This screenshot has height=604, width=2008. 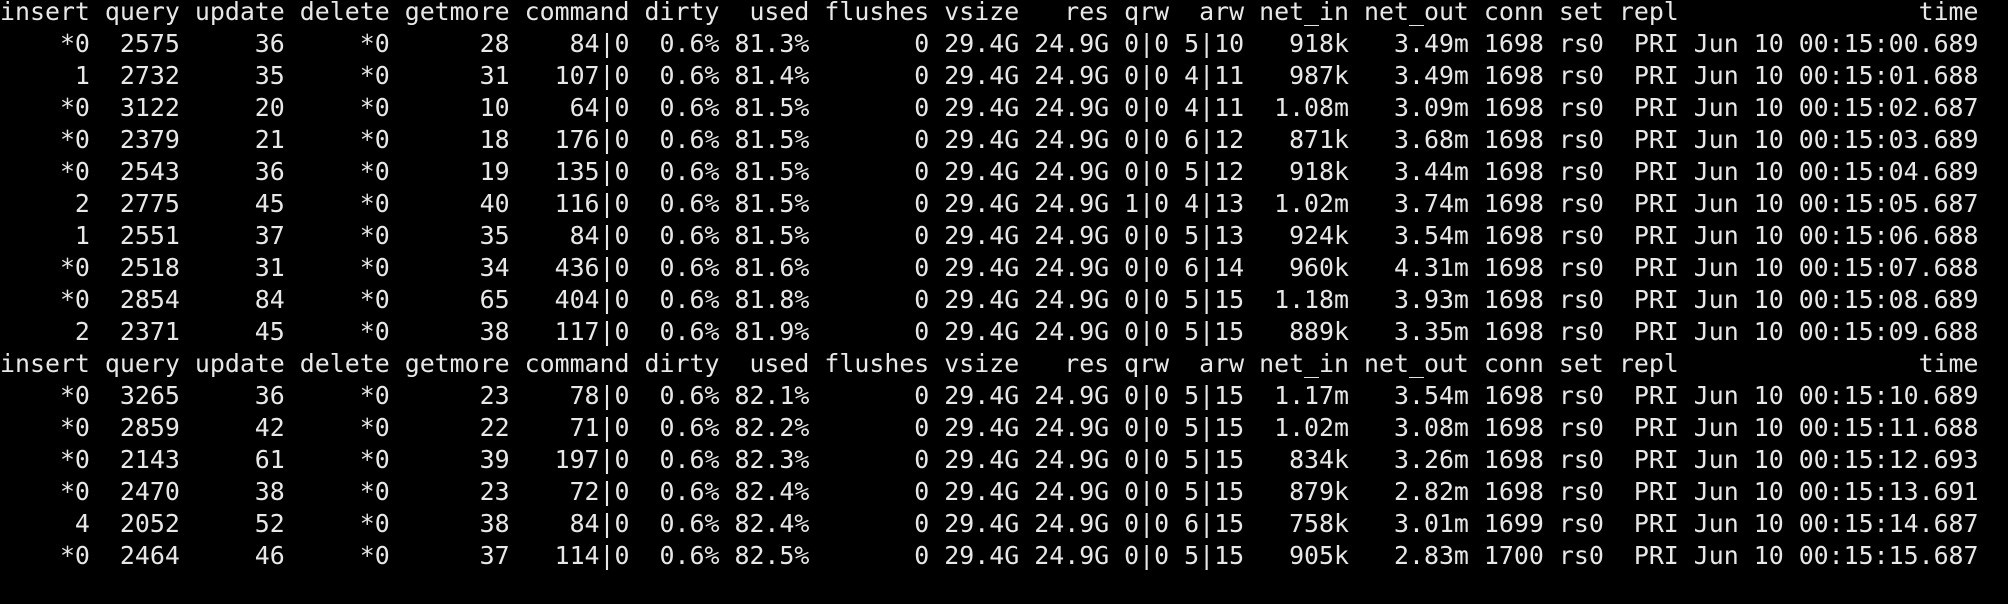 I want to click on cell-update: 31, so click(x=239, y=267).